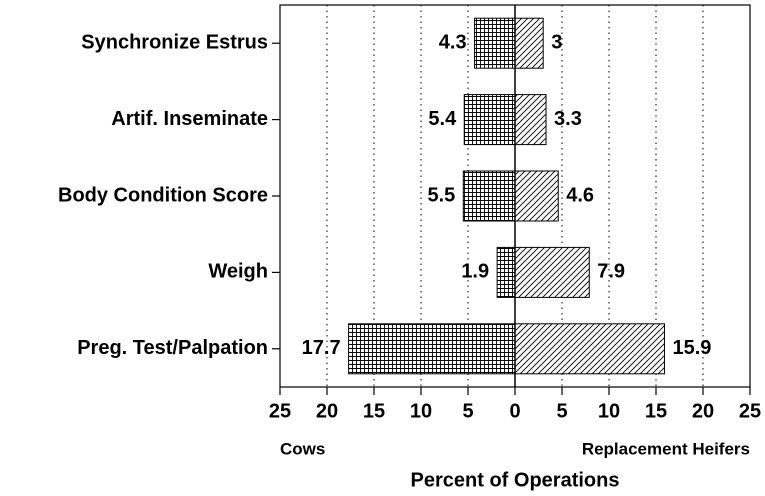 The width and height of the screenshot is (765, 496). I want to click on x-tick-label: 0, so click(514, 411).